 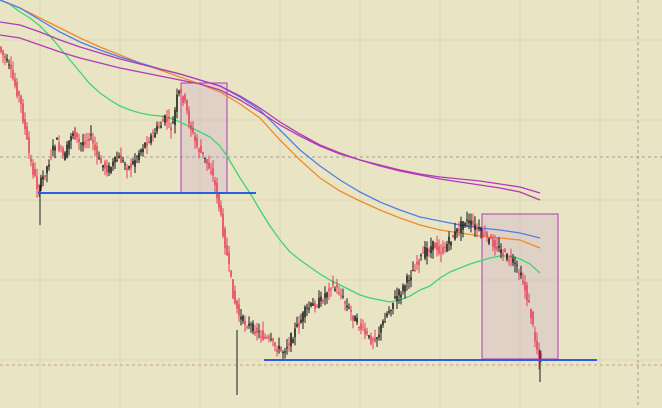 I want to click on range-box, so click(x=204, y=138).